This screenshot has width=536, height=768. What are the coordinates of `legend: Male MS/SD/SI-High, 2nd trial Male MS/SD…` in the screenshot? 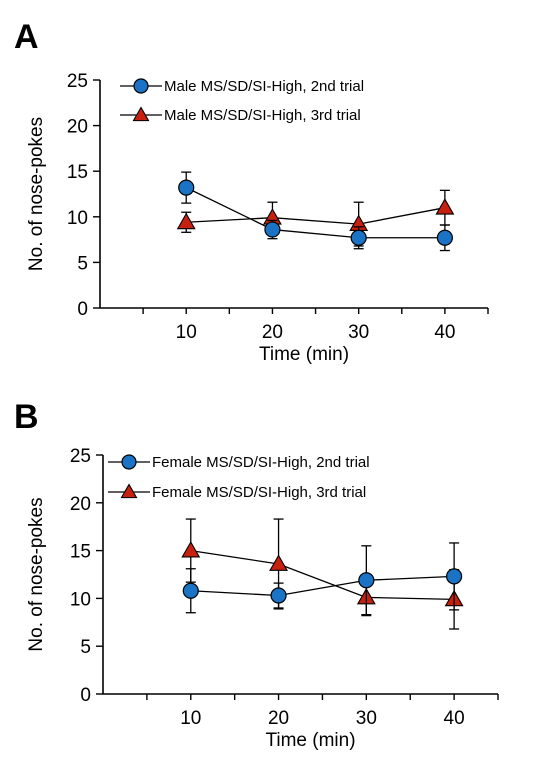 It's located at (242, 101).